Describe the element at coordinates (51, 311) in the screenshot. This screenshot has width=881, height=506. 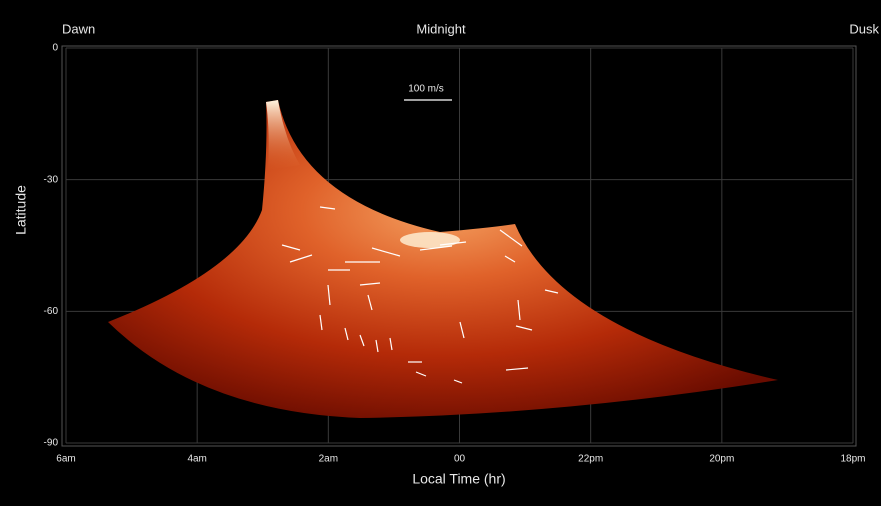
I see `y-tick-label: -60` at that location.